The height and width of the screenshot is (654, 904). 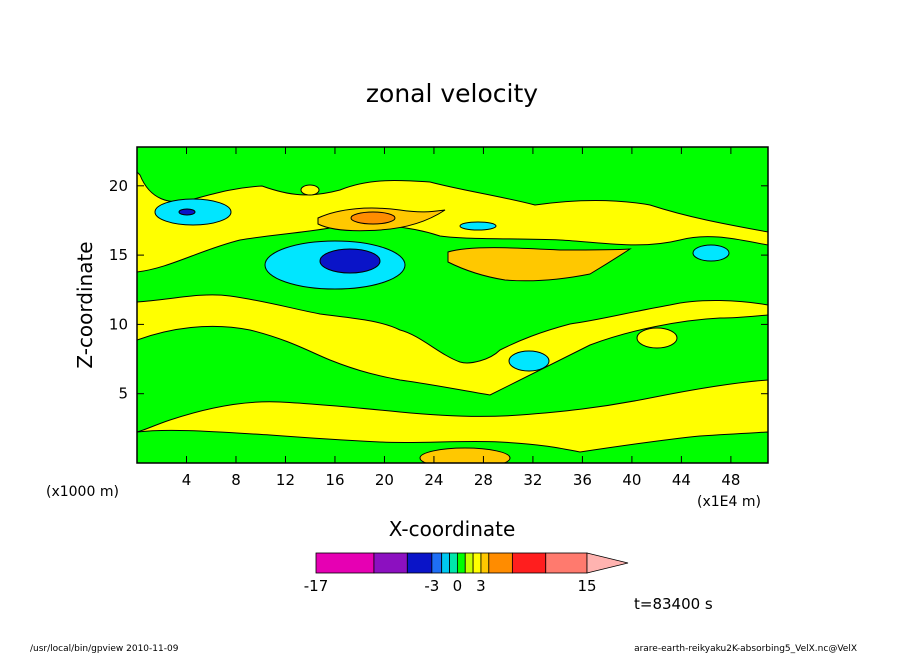 I want to click on colorbar: -17 -3 0 3 15, so click(x=466, y=573).